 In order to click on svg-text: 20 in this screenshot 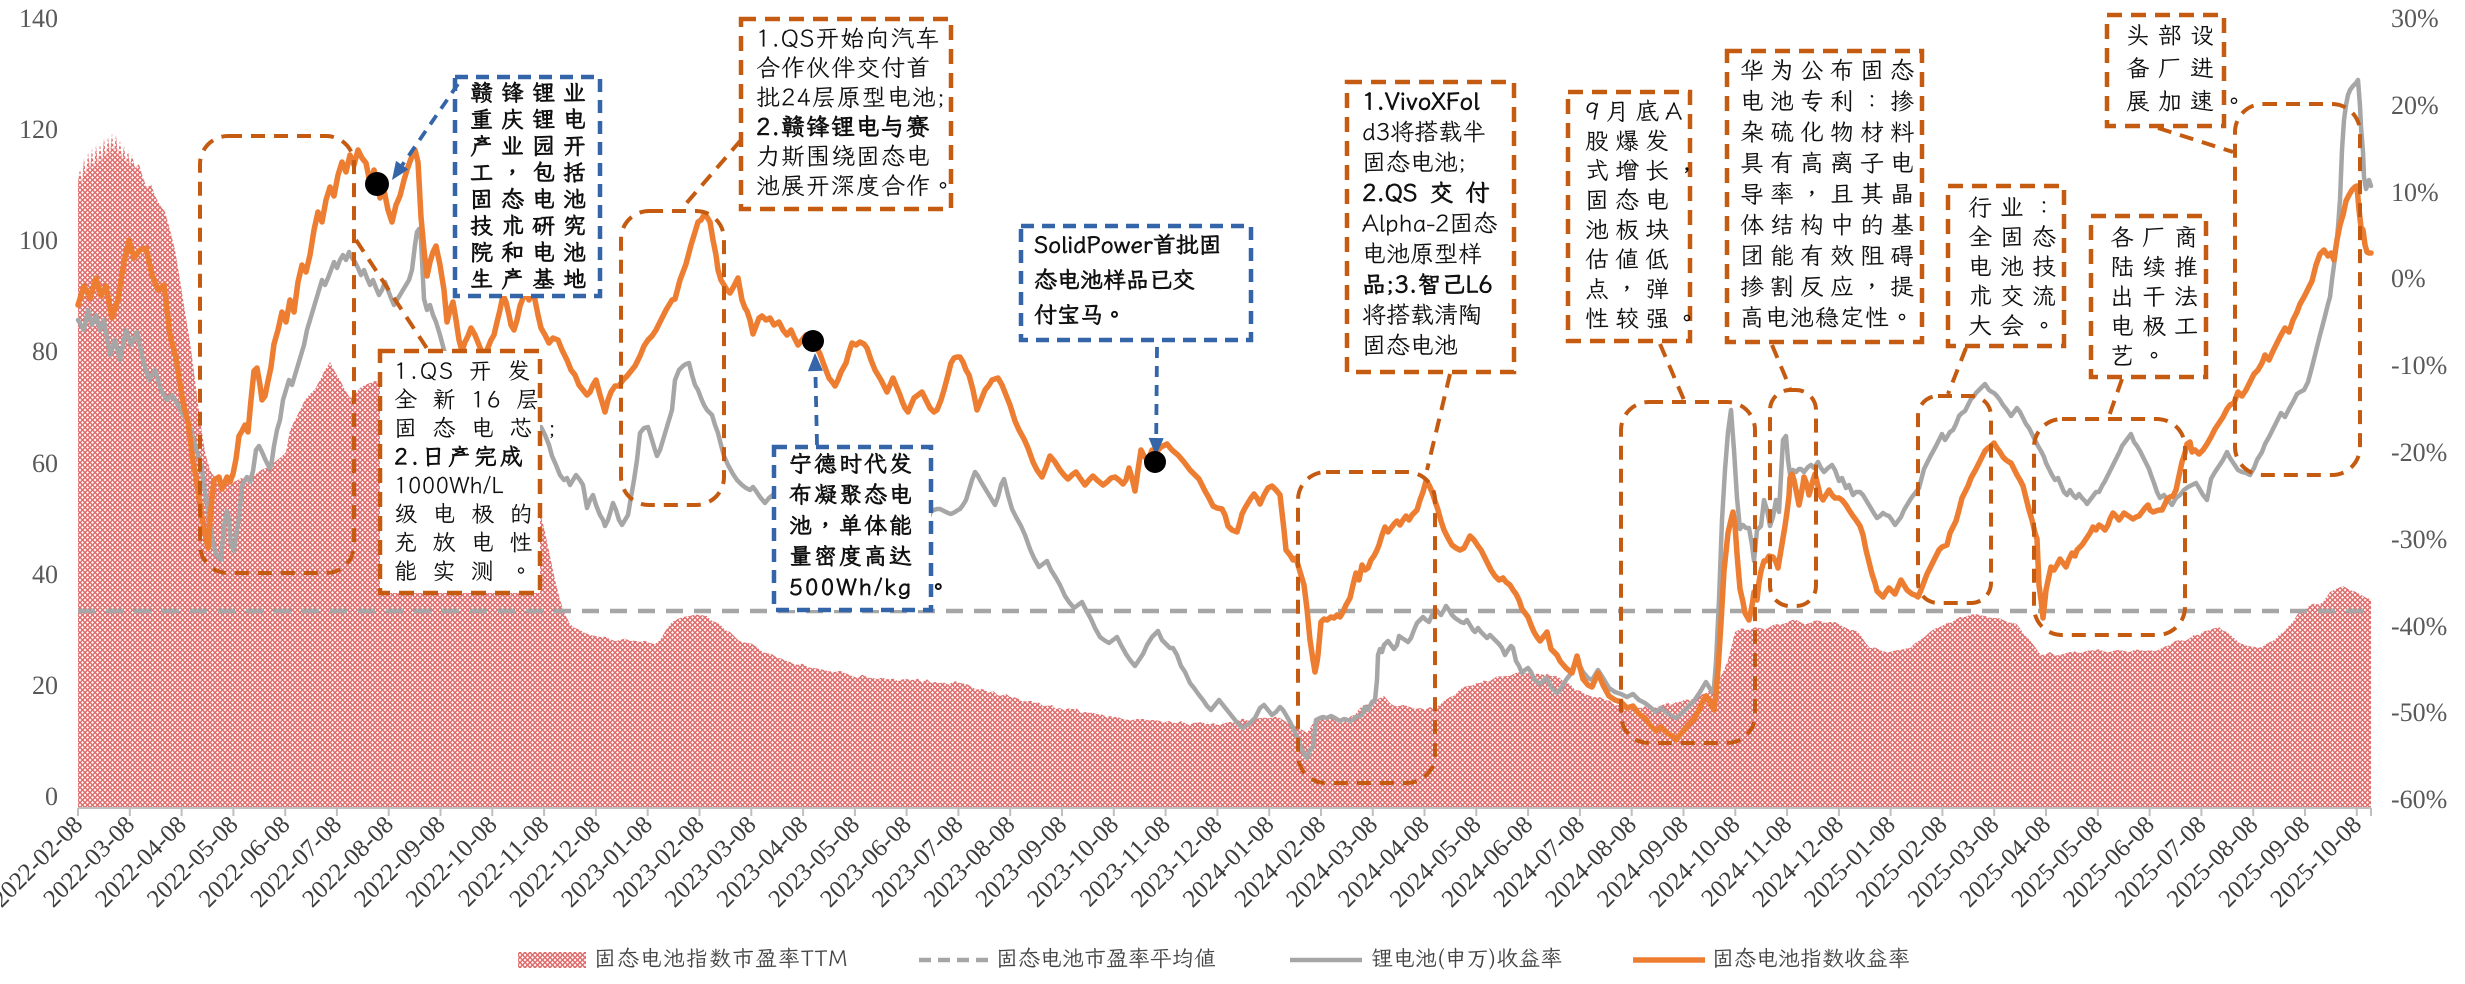, I will do `click(45, 685)`.